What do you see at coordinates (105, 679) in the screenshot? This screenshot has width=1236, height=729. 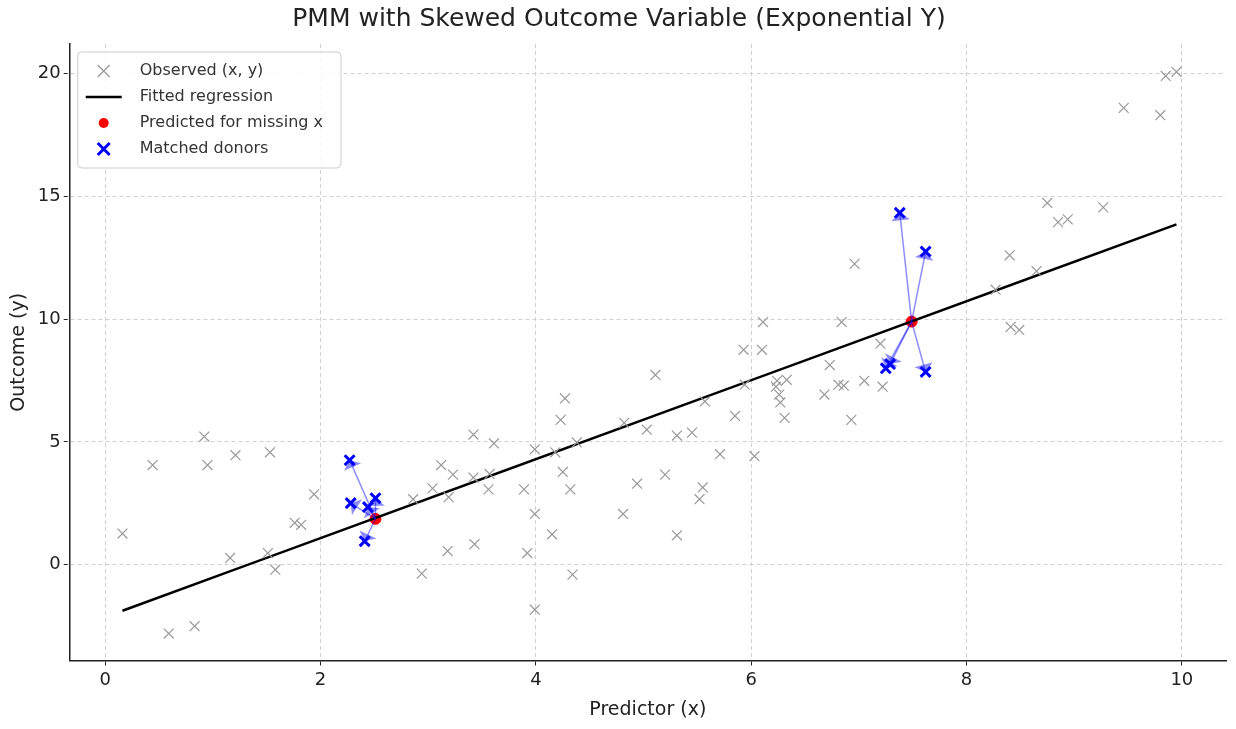 I see `x-tick-label: 0` at bounding box center [105, 679].